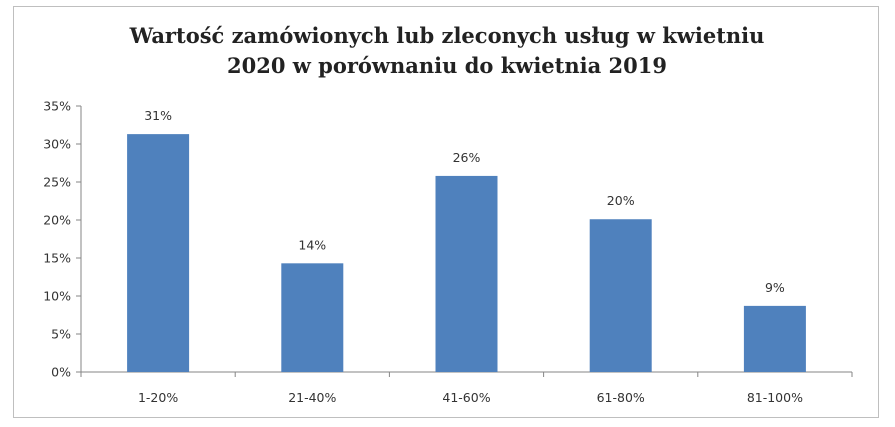  Describe the element at coordinates (312, 244) in the screenshot. I see `data-label: 14%` at that location.